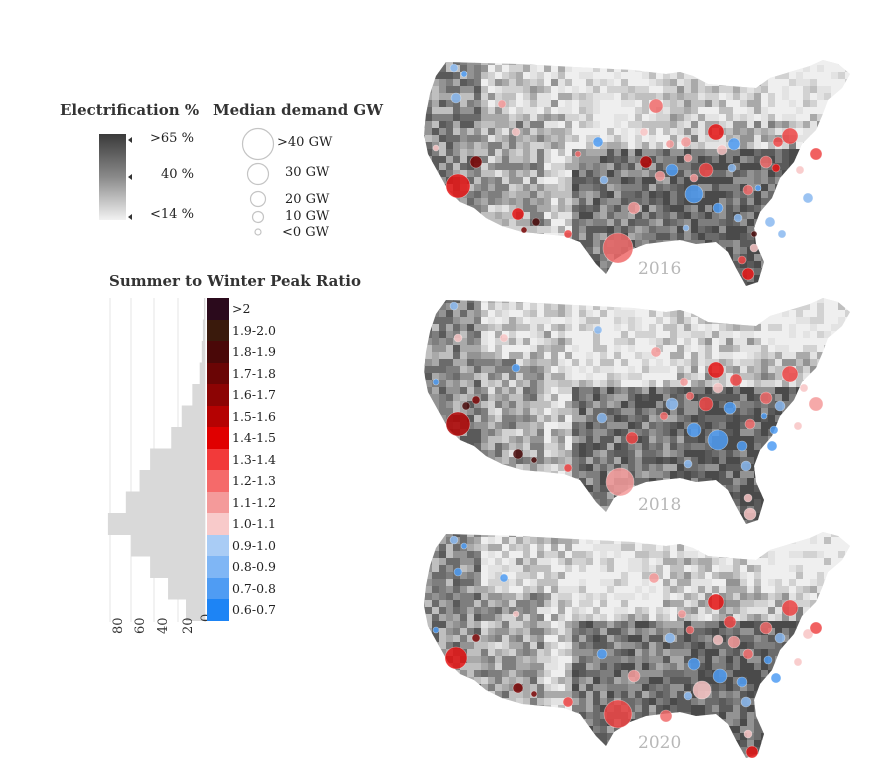 The width and height of the screenshot is (880, 783). I want to click on ratio-label: 1.5-1.6, so click(254, 416).